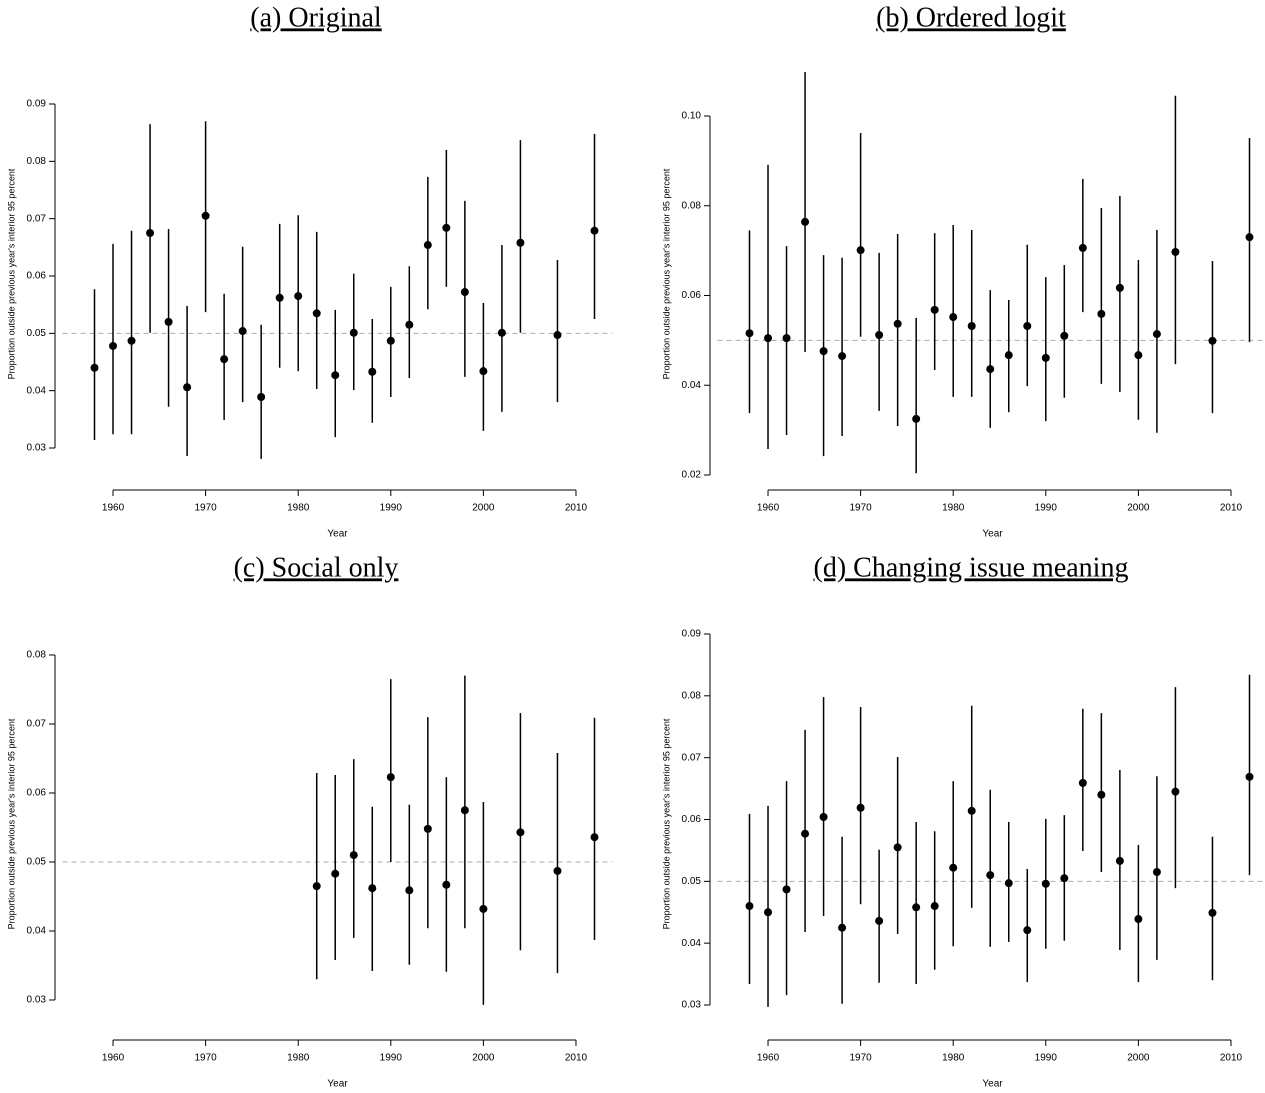 This screenshot has width=1265, height=1093. What do you see at coordinates (971, 567) in the screenshot?
I see `panel-title: (d) Changing issue meaning` at bounding box center [971, 567].